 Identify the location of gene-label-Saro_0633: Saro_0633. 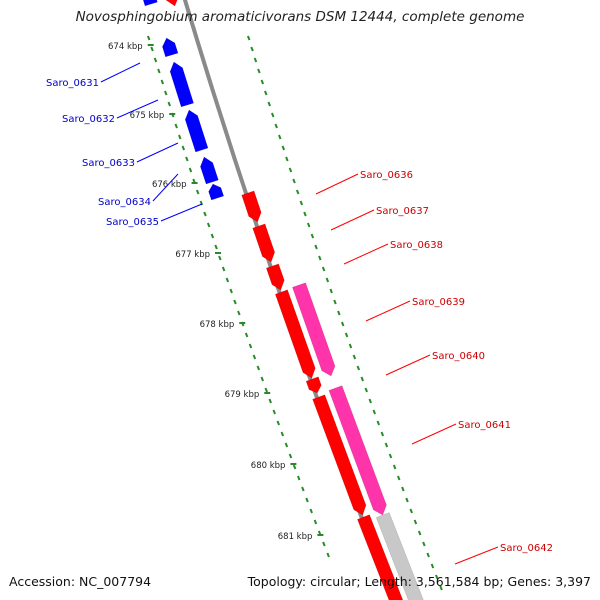
(108, 163).